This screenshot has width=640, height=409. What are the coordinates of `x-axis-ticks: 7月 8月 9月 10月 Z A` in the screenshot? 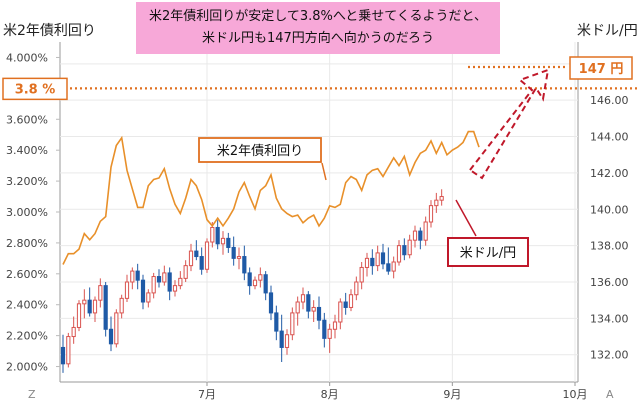 It's located at (321, 391).